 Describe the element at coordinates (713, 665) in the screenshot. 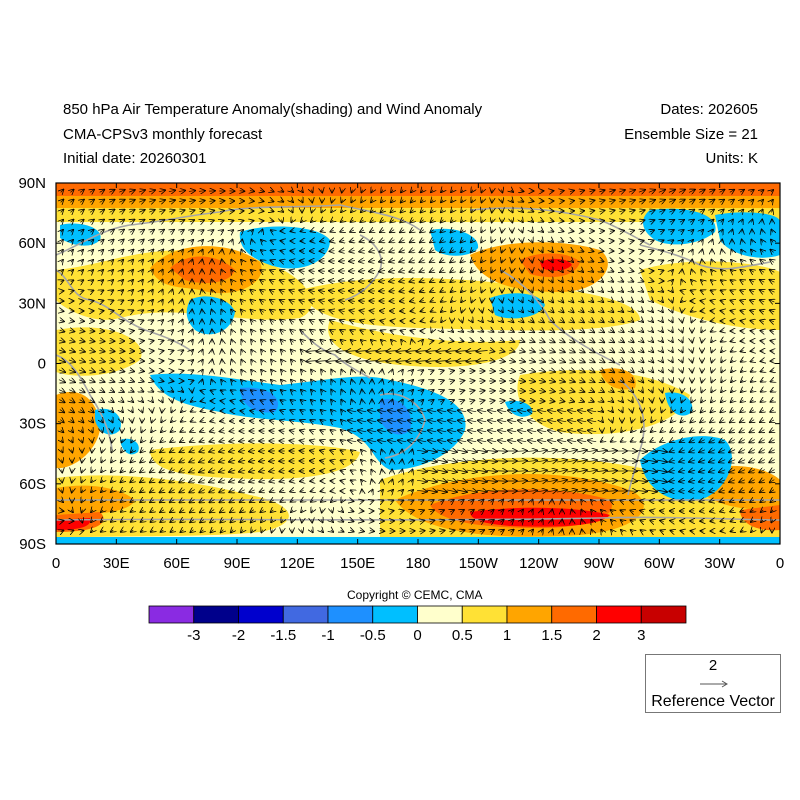

I see `reference-vector-magnitude: 2` at that location.